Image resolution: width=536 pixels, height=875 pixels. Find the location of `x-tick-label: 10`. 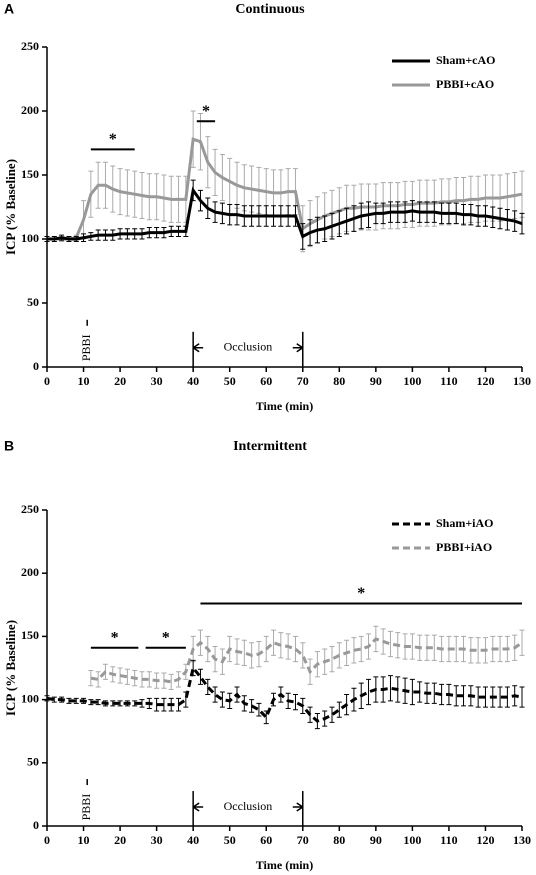

x-tick-label: 10 is located at coordinates (84, 381).